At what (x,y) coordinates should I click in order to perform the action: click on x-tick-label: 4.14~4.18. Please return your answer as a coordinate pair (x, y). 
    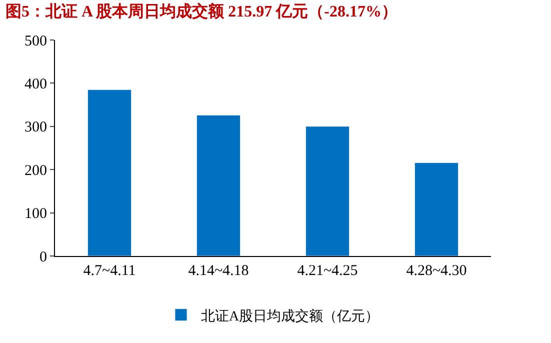
    Looking at the image, I should click on (218, 271).